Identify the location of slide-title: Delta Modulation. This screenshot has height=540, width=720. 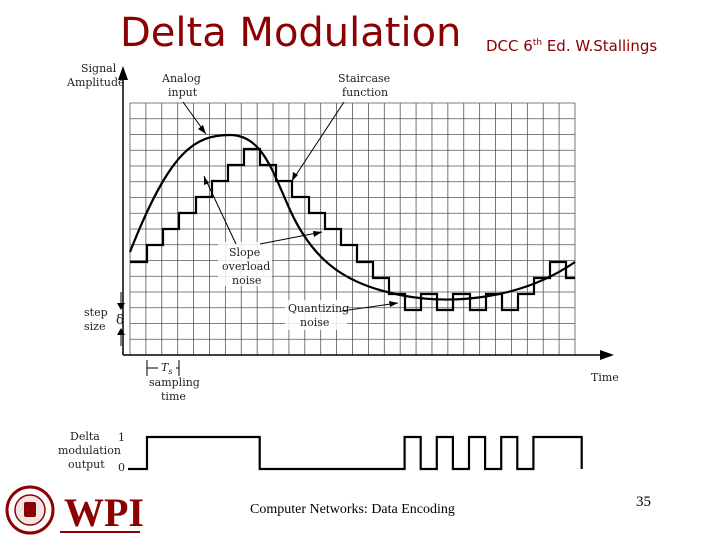
(291, 33).